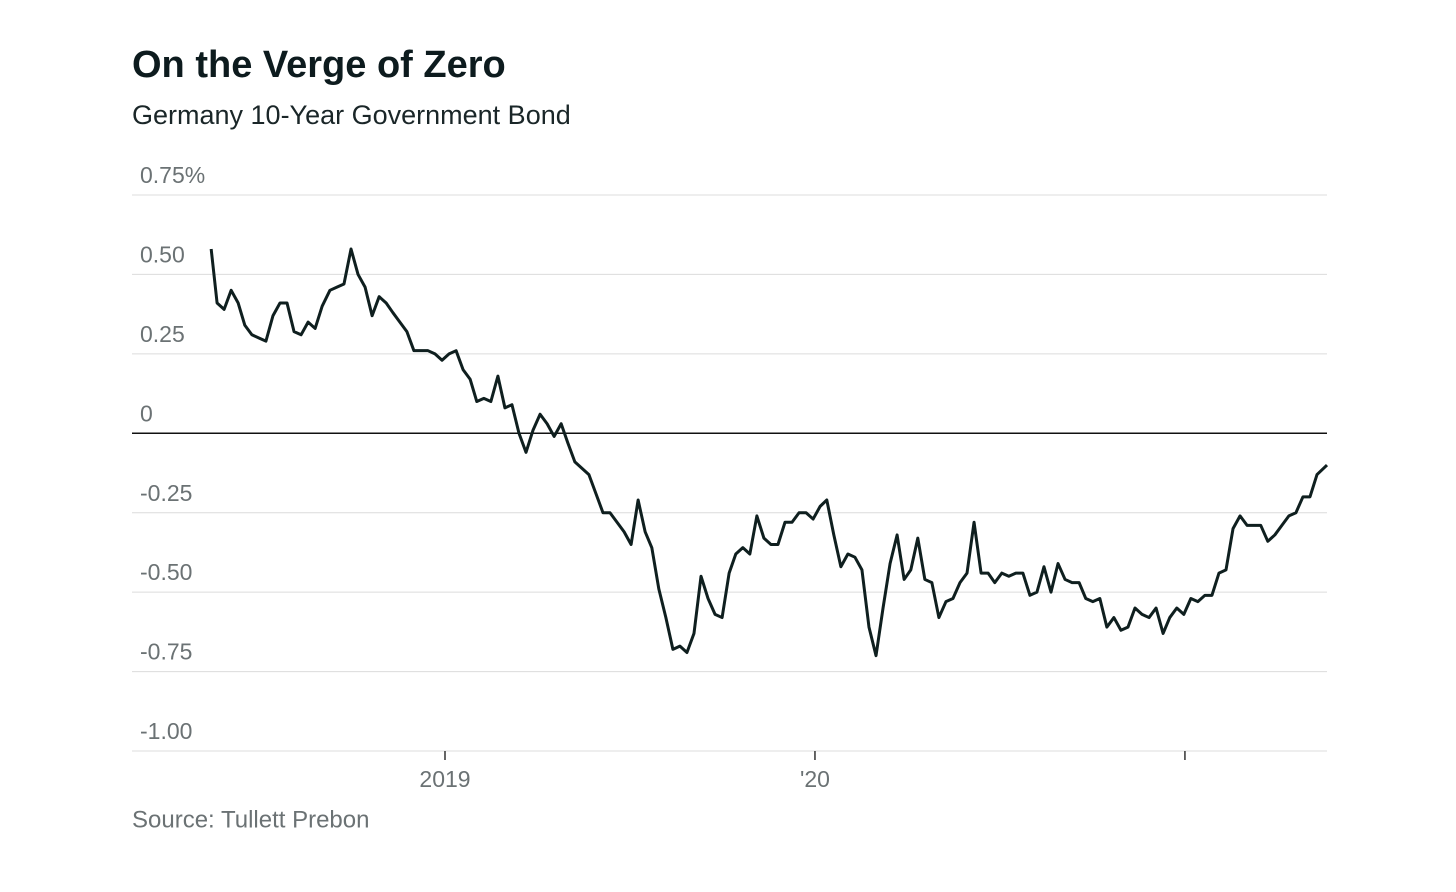 The width and height of the screenshot is (1456, 892). Describe the element at coordinates (162, 255) in the screenshot. I see `y-tick-label: 0.50` at that location.